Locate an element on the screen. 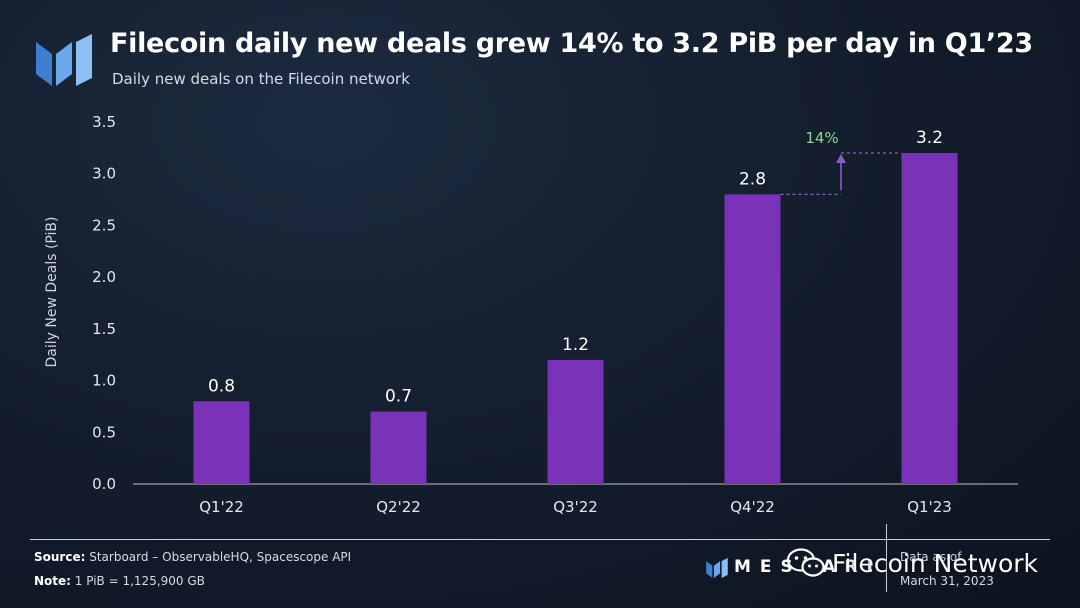  note-text: 1 PiB = 1,125,900 GB is located at coordinates (139, 581).